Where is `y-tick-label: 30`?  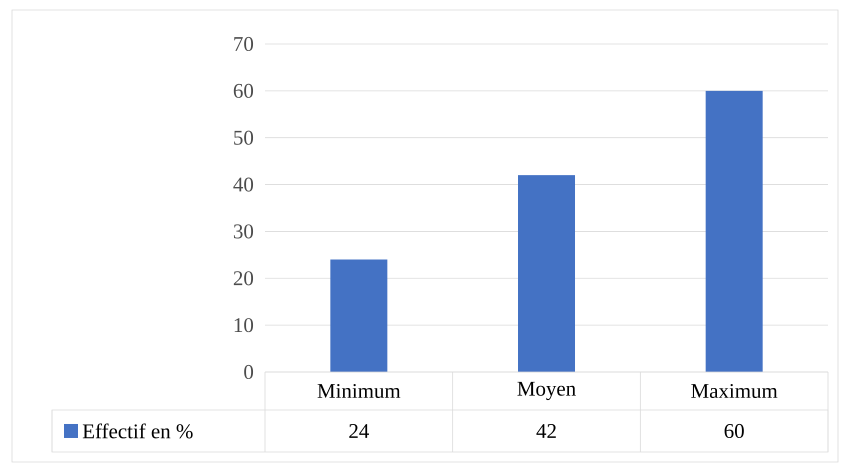 y-tick-label: 30 is located at coordinates (244, 231).